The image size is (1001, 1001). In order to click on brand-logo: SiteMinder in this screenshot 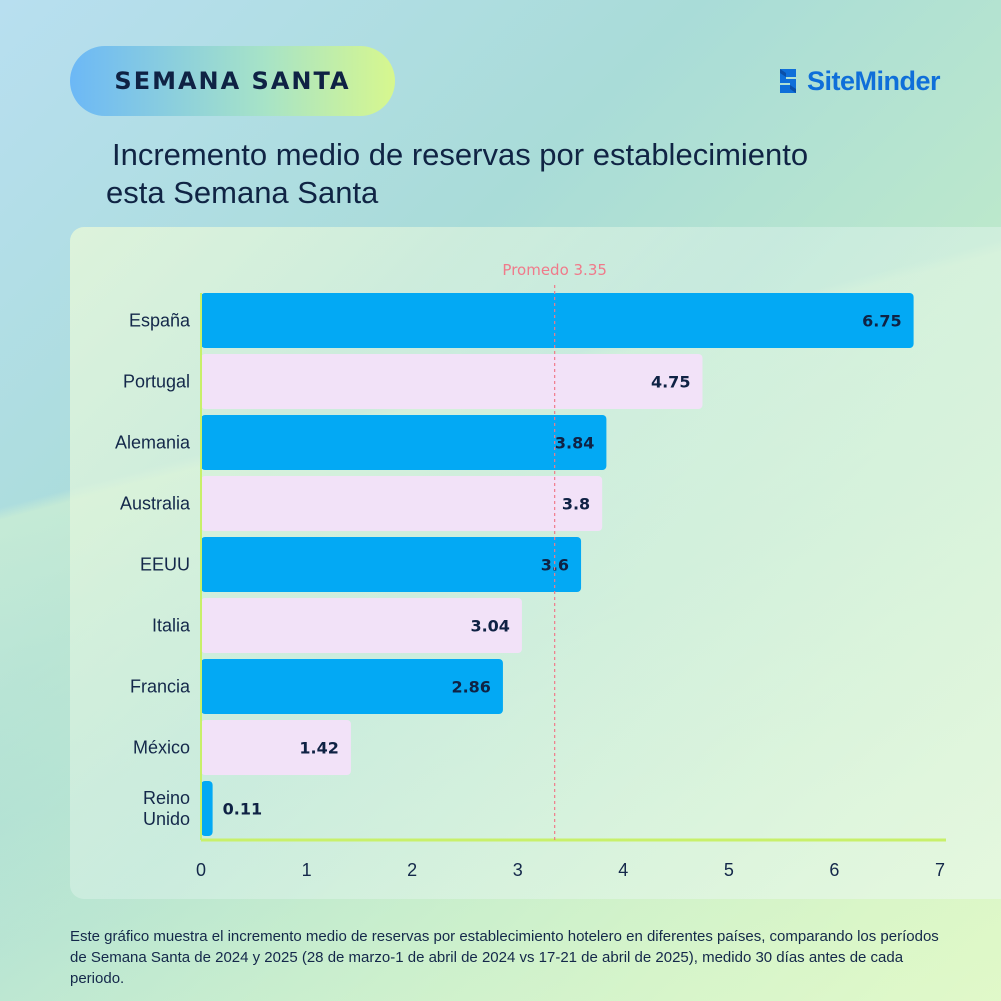, I will do `click(859, 81)`.